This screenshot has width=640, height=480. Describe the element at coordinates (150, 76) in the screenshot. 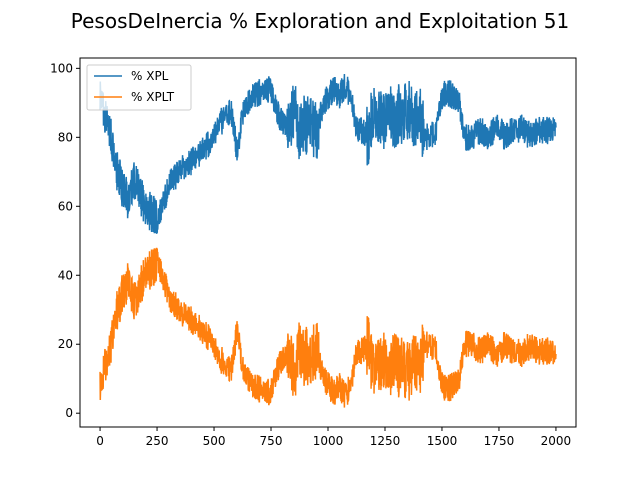

I see `legend-label-xpl: % XPL` at that location.